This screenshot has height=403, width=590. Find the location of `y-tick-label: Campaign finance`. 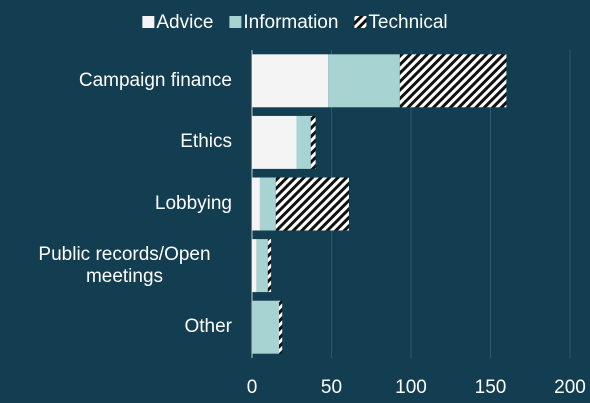

y-tick-label: Campaign finance is located at coordinates (117, 81).